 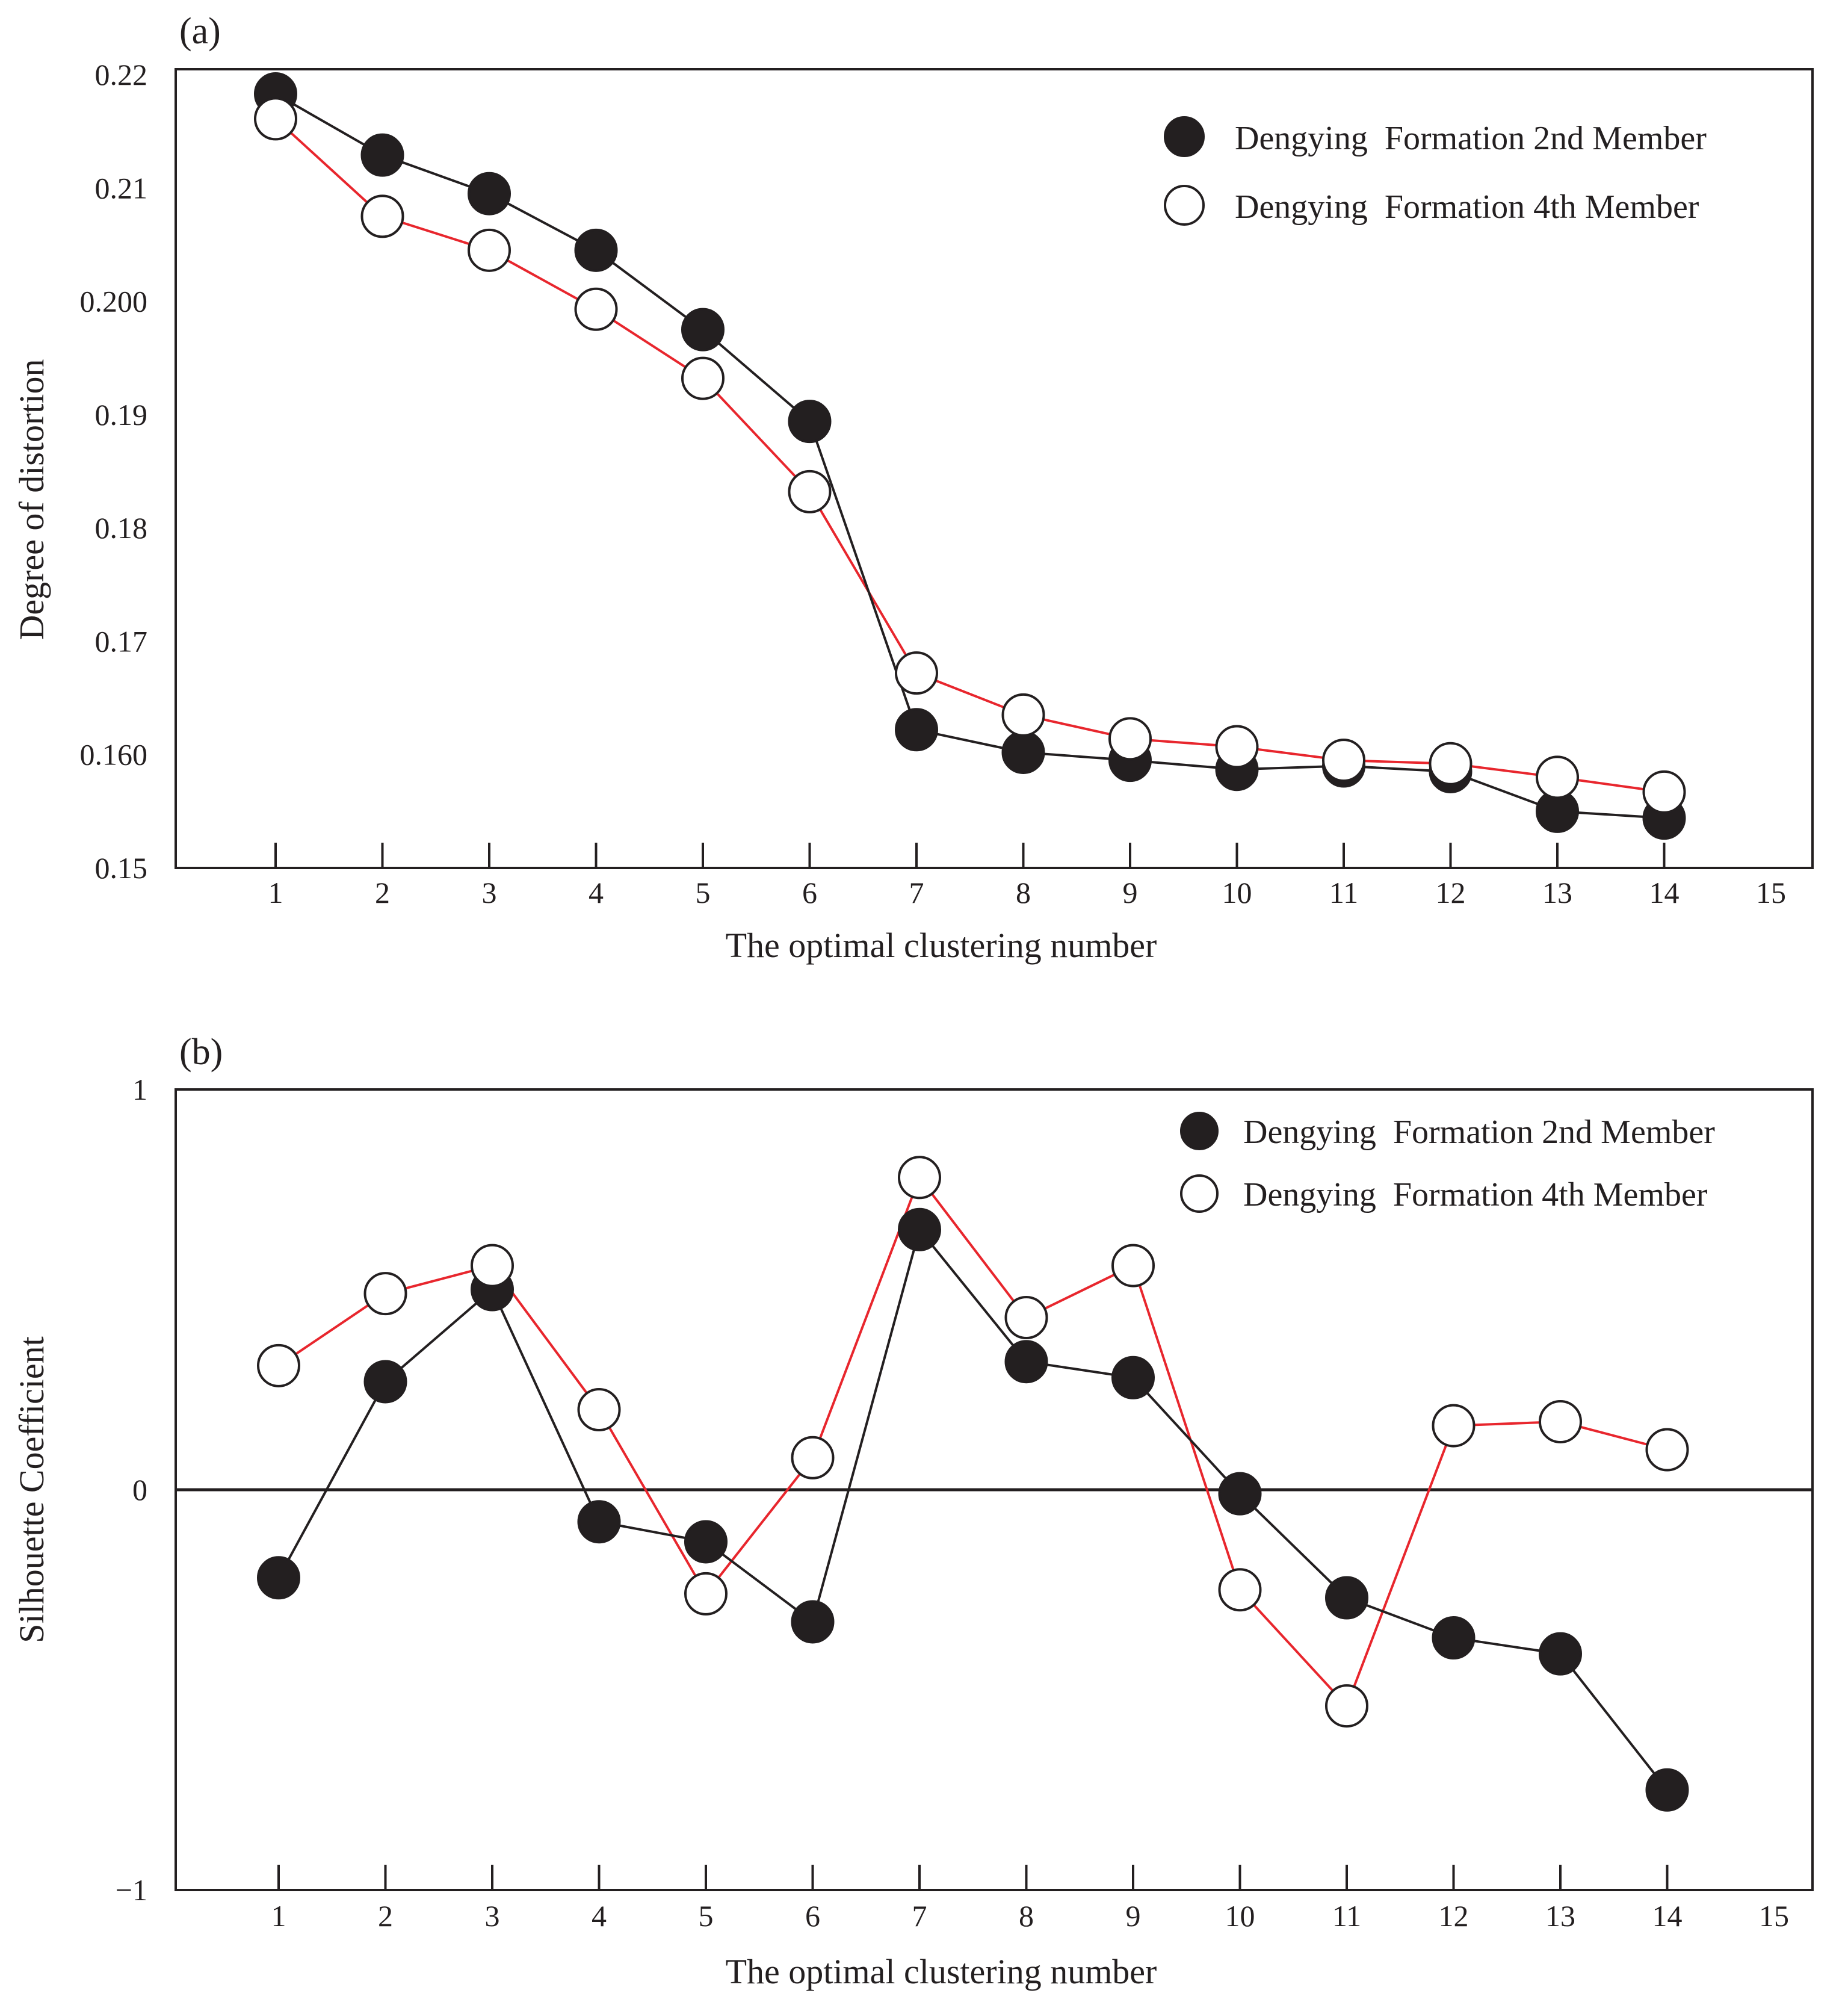 What do you see at coordinates (1184, 205) in the screenshot?
I see `panel-a-legend-marker-4th-member` at bounding box center [1184, 205].